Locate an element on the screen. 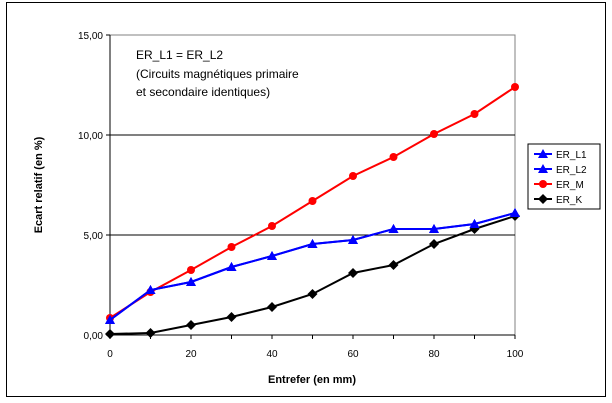 Image resolution: width=612 pixels, height=403 pixels. x-tick-label: 20 is located at coordinates (191, 354).